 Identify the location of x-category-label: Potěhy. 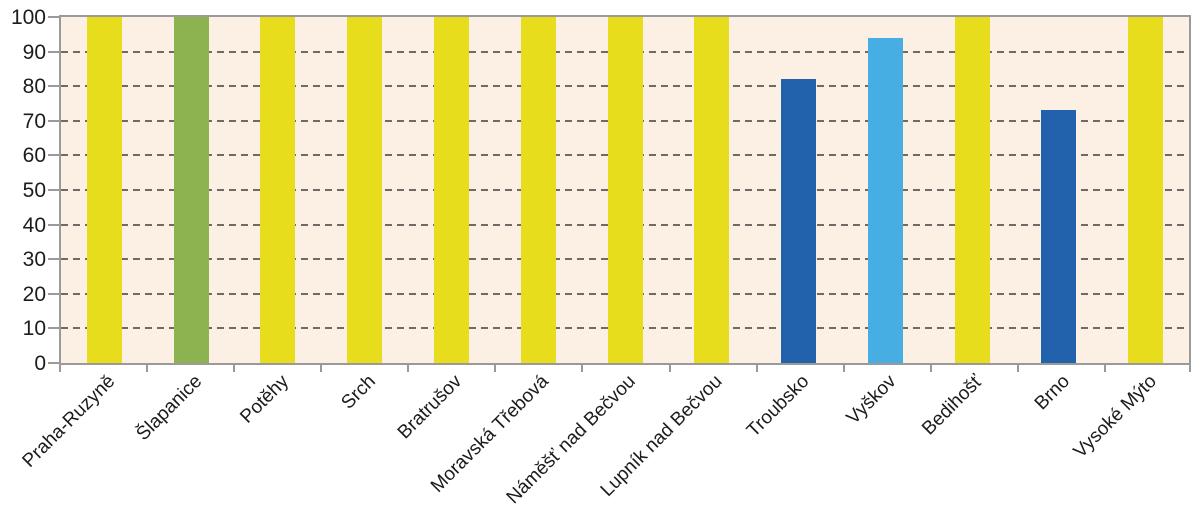
(264, 399).